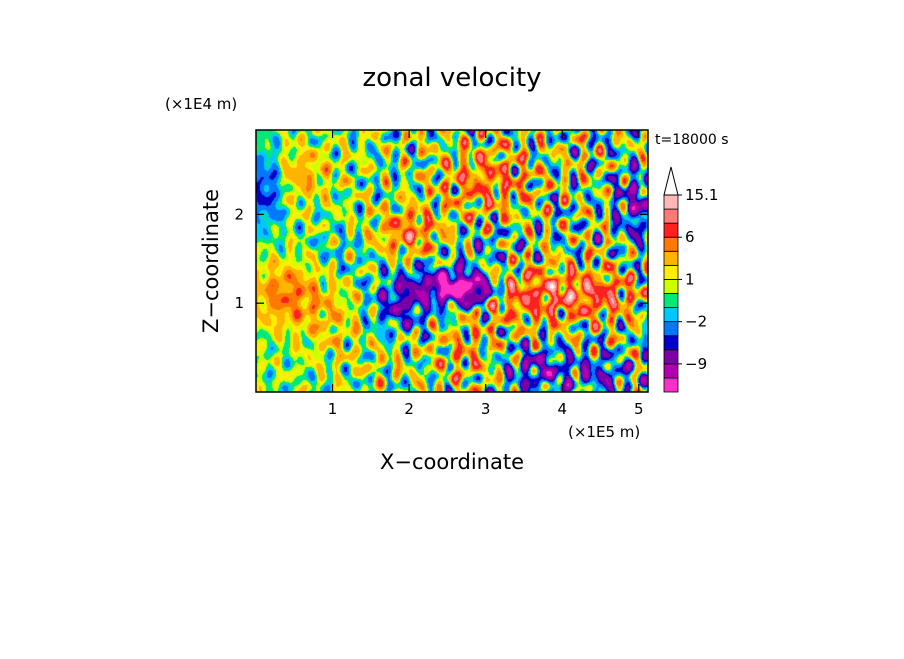 This screenshot has height=659, width=904. What do you see at coordinates (562, 409) in the screenshot?
I see `x-tick-label-3: 4` at bounding box center [562, 409].